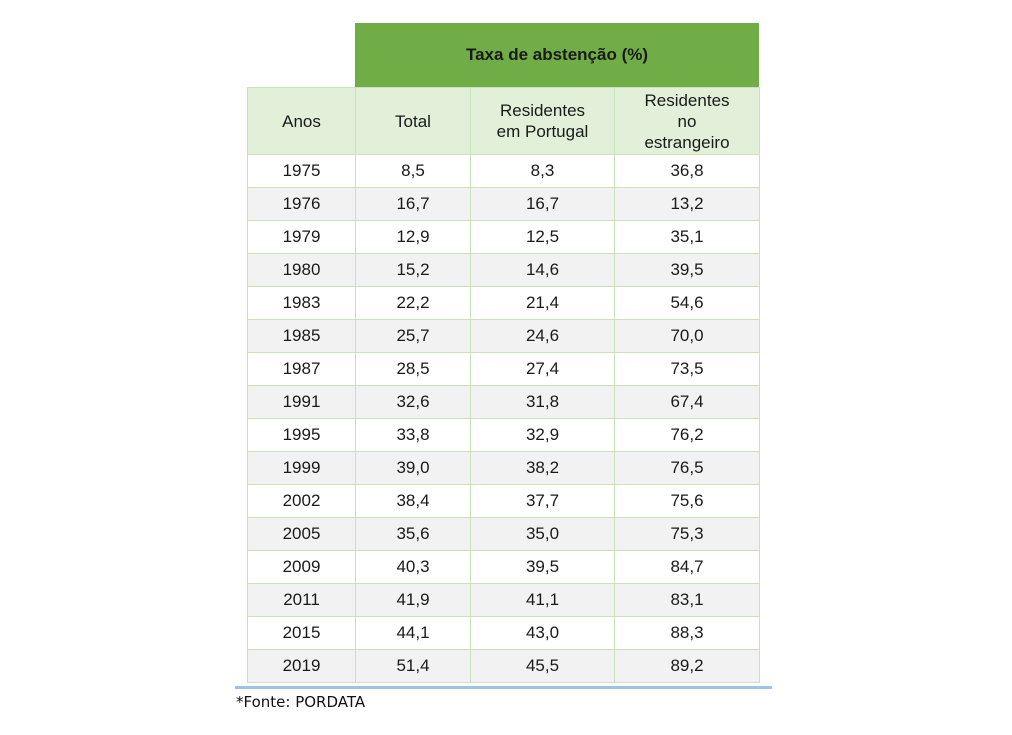  What do you see at coordinates (413, 600) in the screenshot?
I see `cell-total: 41,9` at bounding box center [413, 600].